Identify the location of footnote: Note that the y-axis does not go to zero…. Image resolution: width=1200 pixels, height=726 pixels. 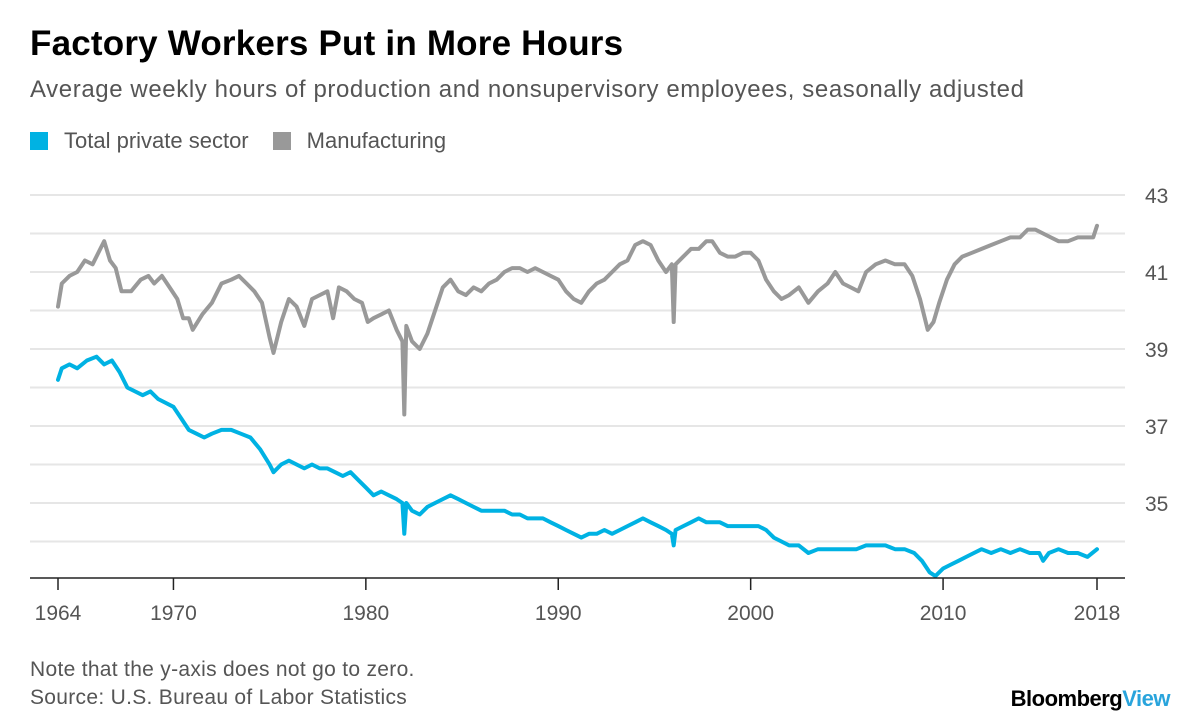
(222, 669).